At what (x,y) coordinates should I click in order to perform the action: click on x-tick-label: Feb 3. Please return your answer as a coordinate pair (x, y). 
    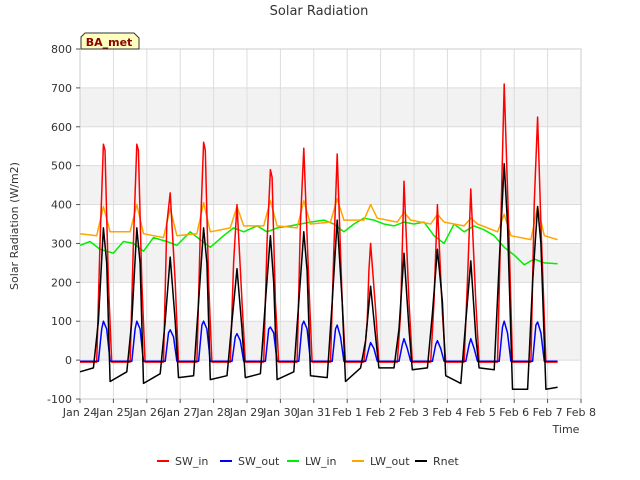
    Looking at the image, I should click on (414, 412).